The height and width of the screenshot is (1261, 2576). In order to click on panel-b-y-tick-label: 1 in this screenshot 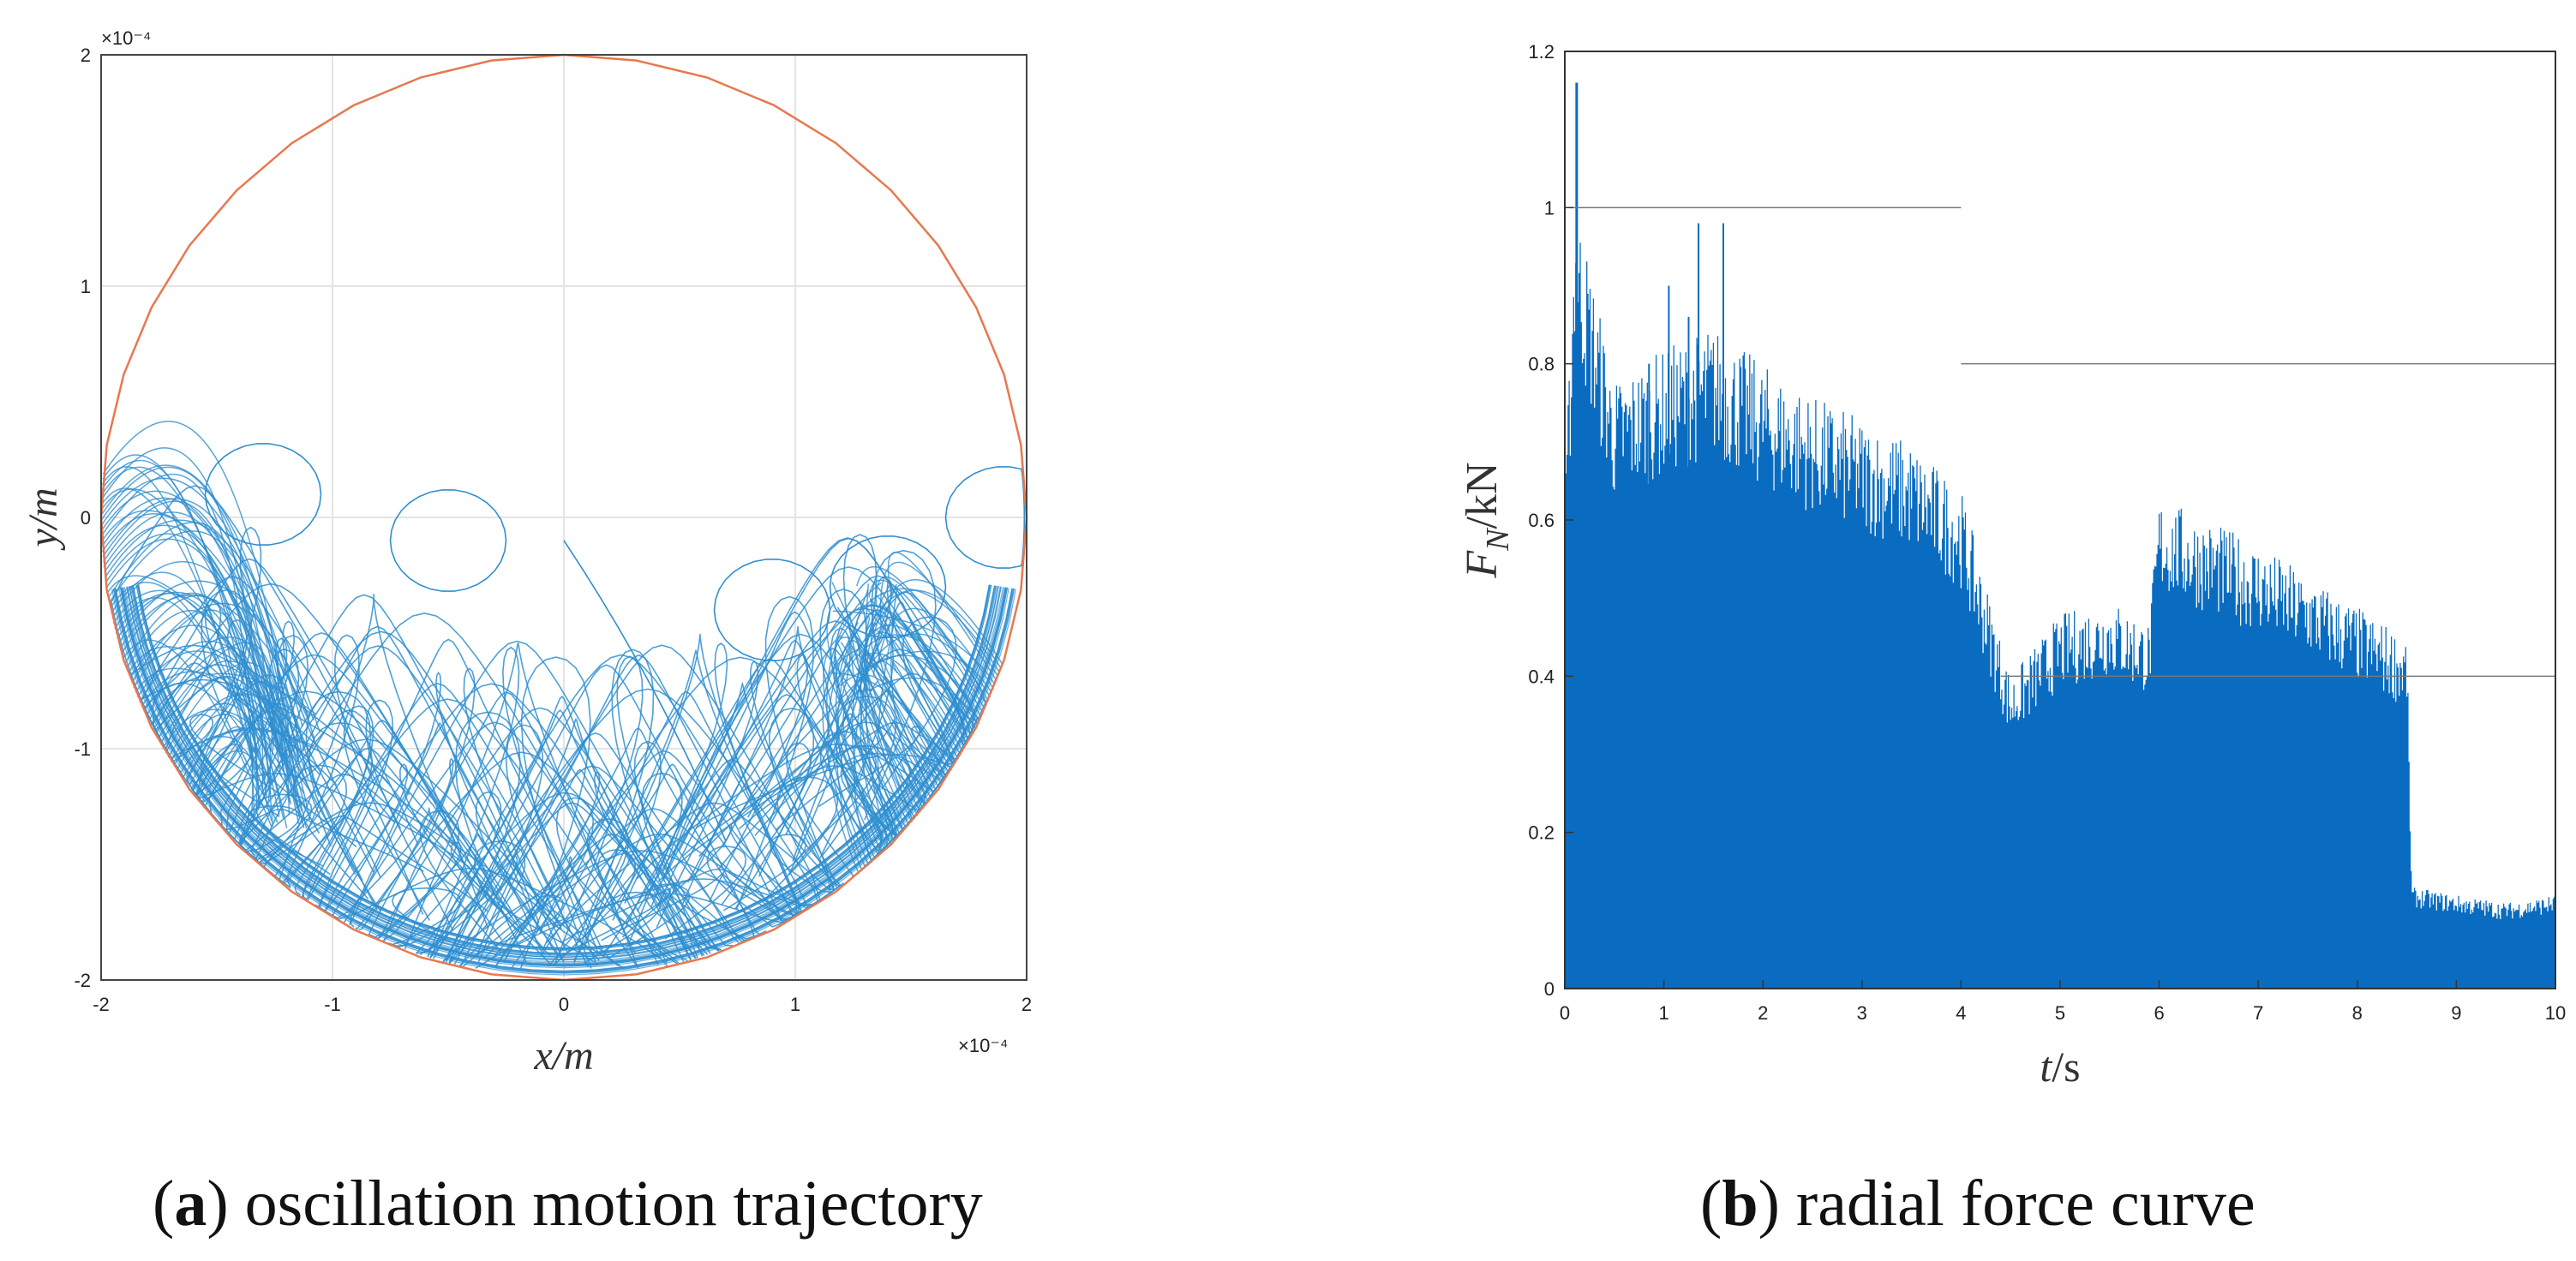, I will do `click(1549, 208)`.